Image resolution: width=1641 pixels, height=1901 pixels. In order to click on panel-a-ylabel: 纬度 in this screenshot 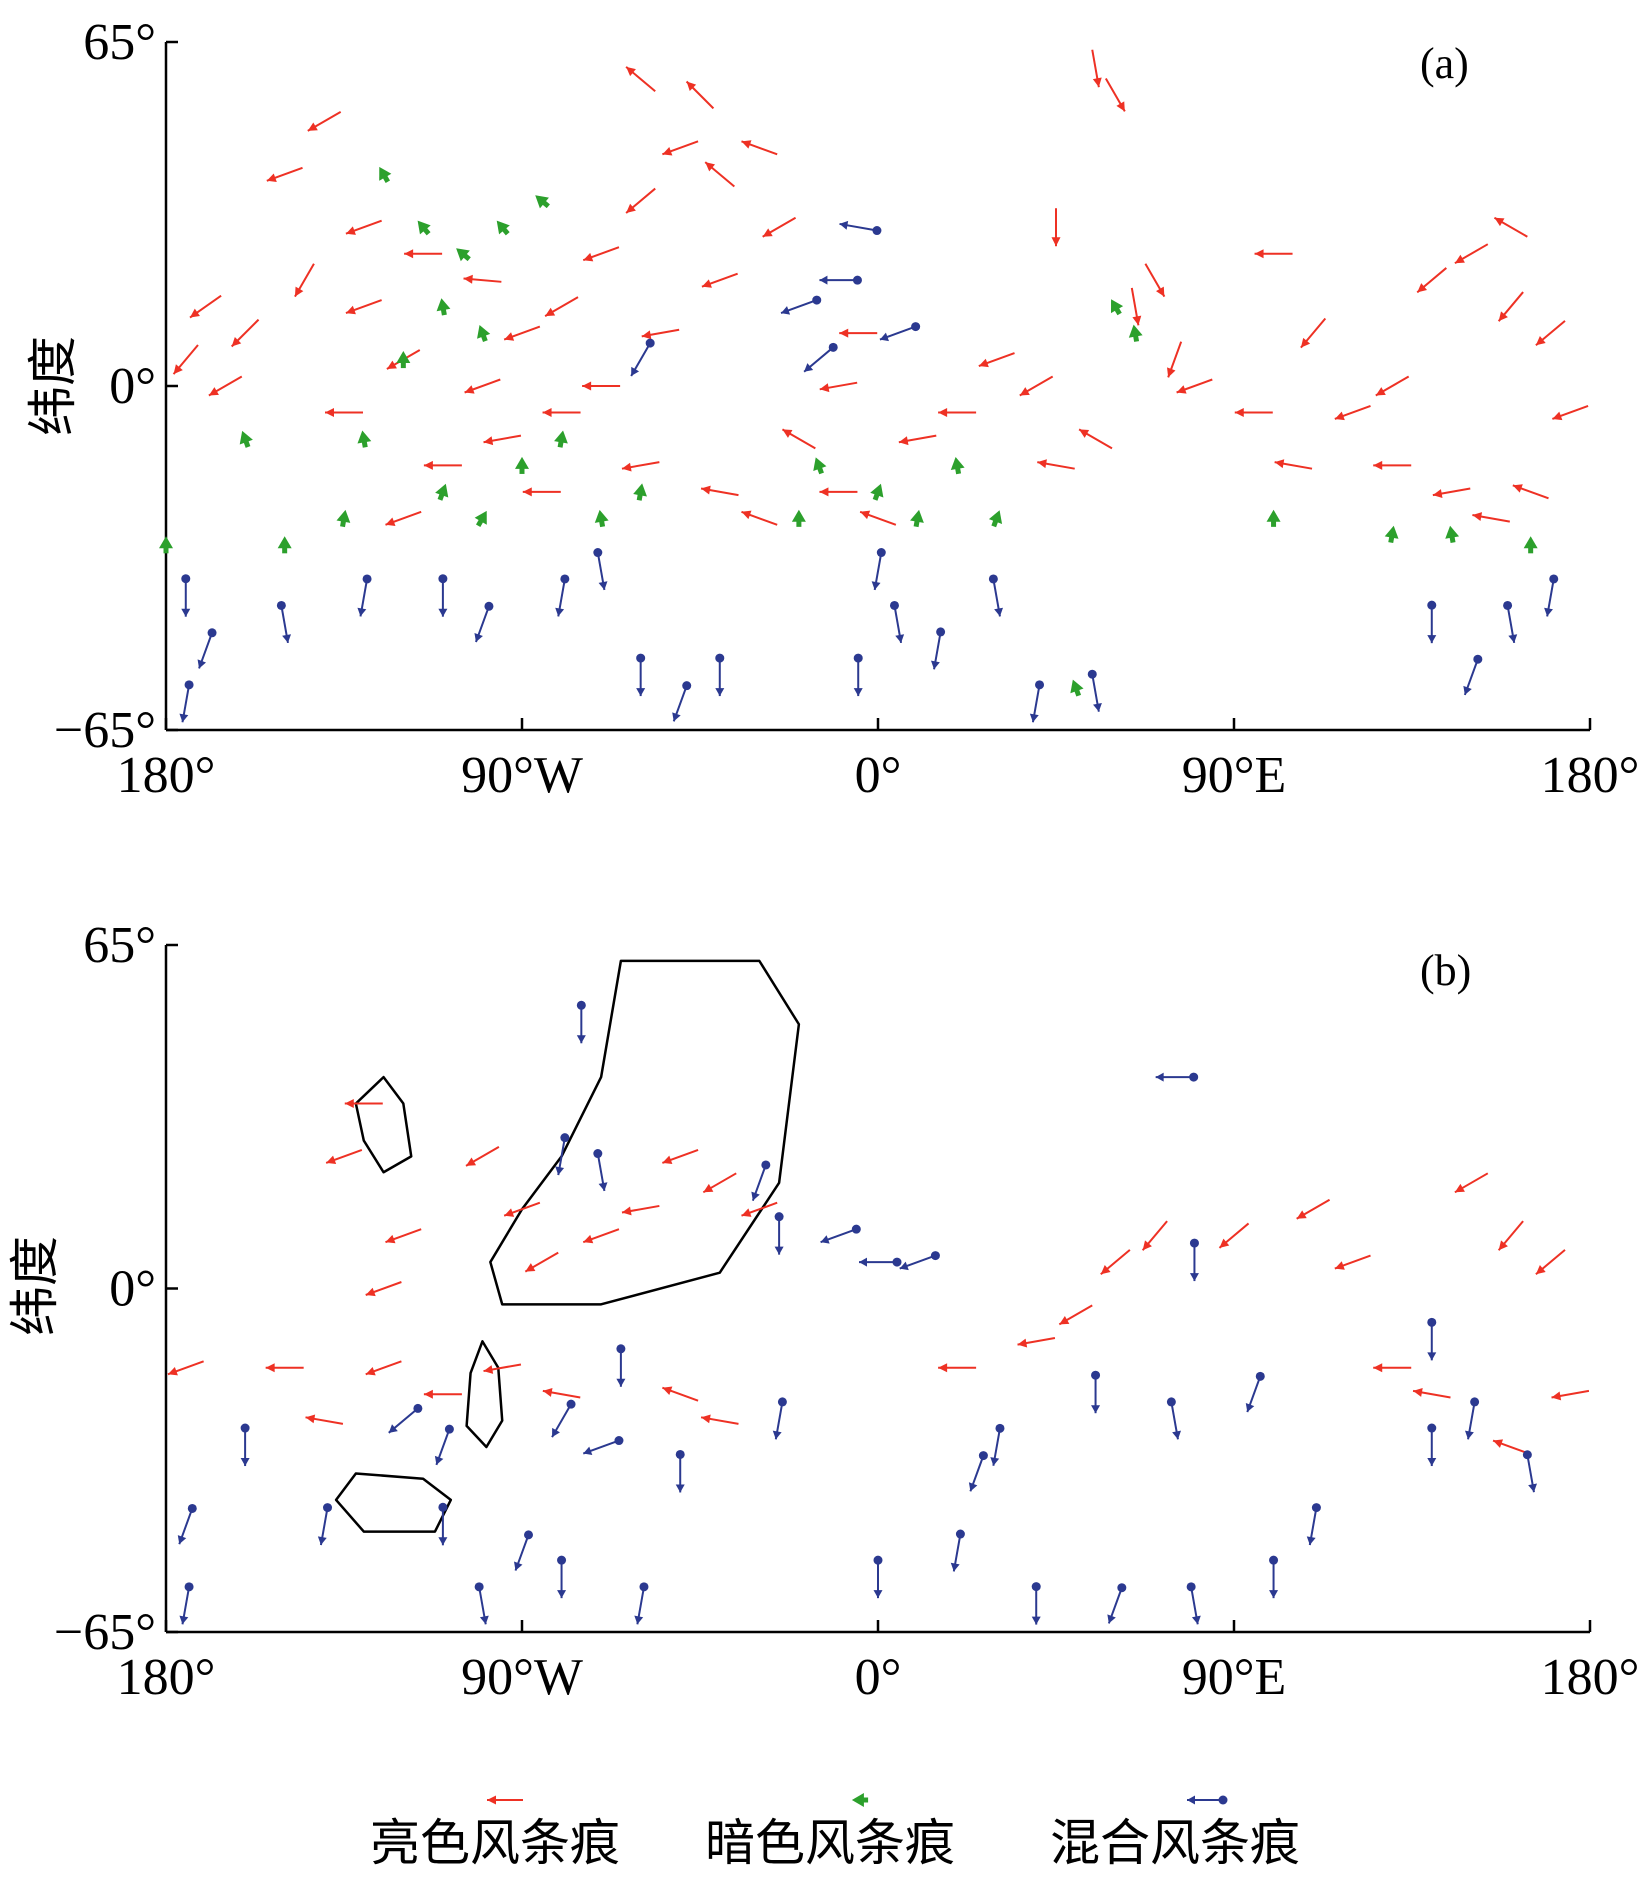, I will do `click(53, 386)`.